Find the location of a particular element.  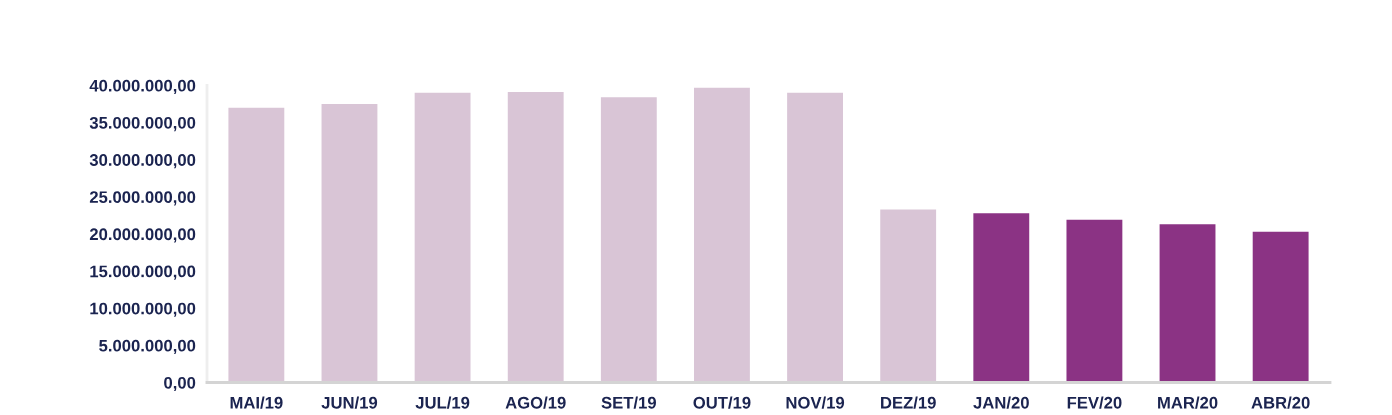

x-tick-label: AGO/19 is located at coordinates (535, 402).